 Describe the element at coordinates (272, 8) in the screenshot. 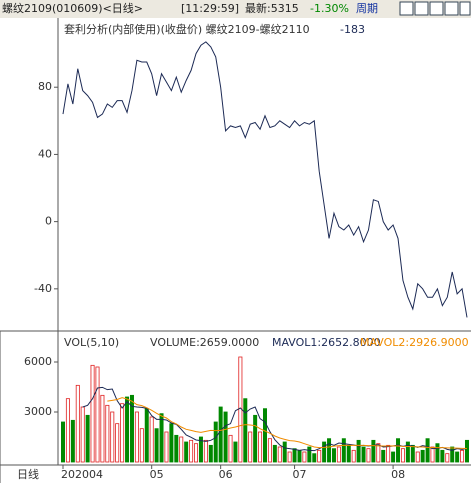

I see `header-latest: 最新:5315` at that location.